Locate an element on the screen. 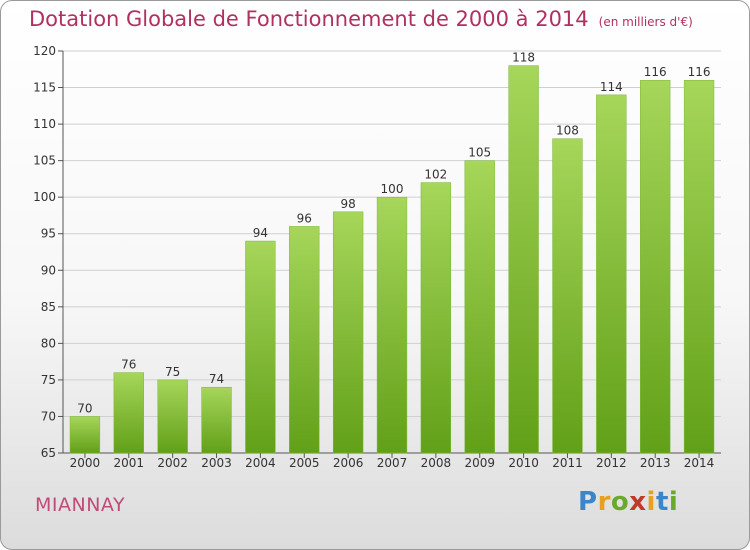 This screenshot has height=550, width=750. logo-letter: x is located at coordinates (638, 502).